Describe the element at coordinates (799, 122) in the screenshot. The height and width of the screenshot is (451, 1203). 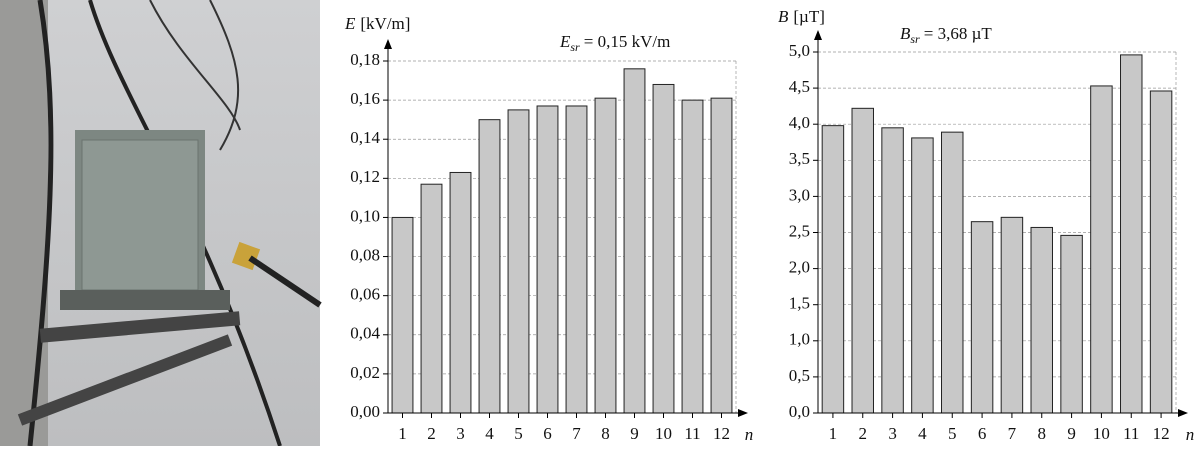
I see `y-tick-label: 4,0` at that location.